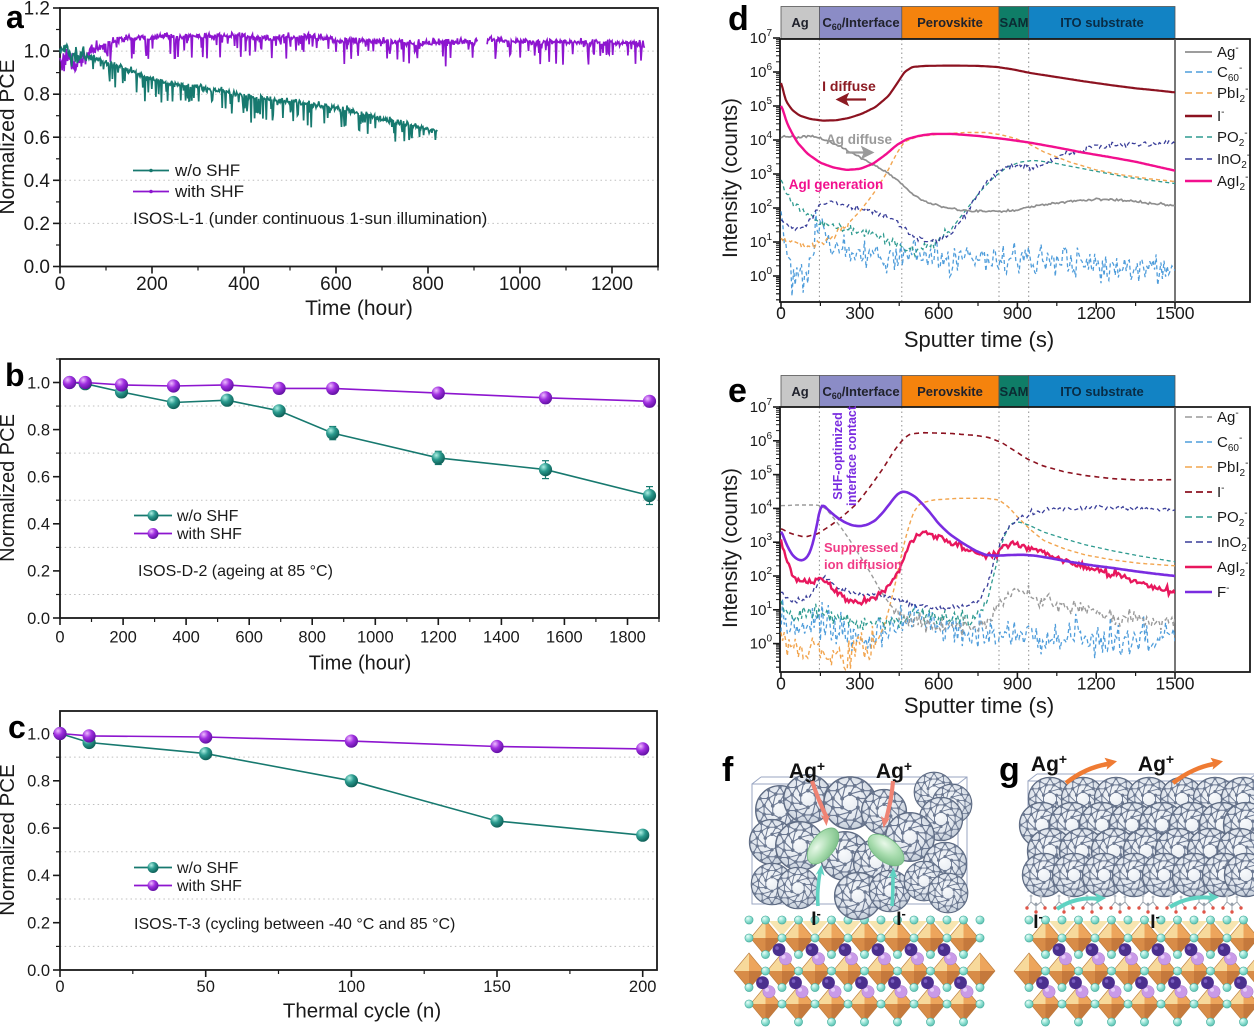 This screenshot has width=1254, height=1034. Describe the element at coordinates (738, 19) in the screenshot. I see `svg-text: d` at that location.